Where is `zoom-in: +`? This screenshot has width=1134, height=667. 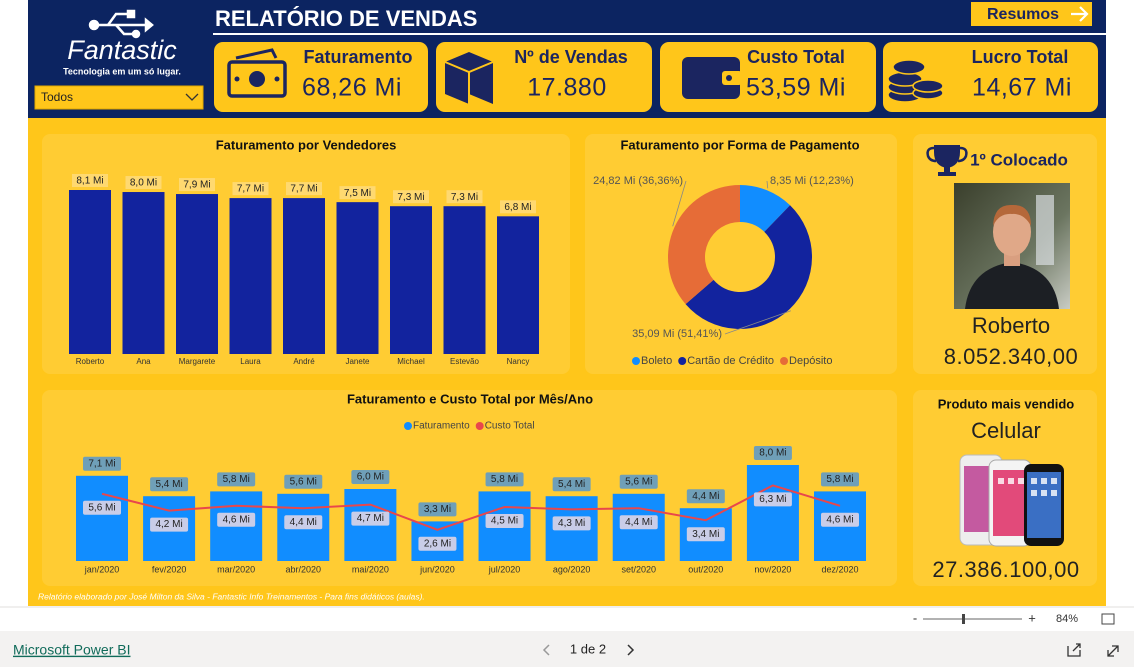 zoom-in: + is located at coordinates (1032, 617).